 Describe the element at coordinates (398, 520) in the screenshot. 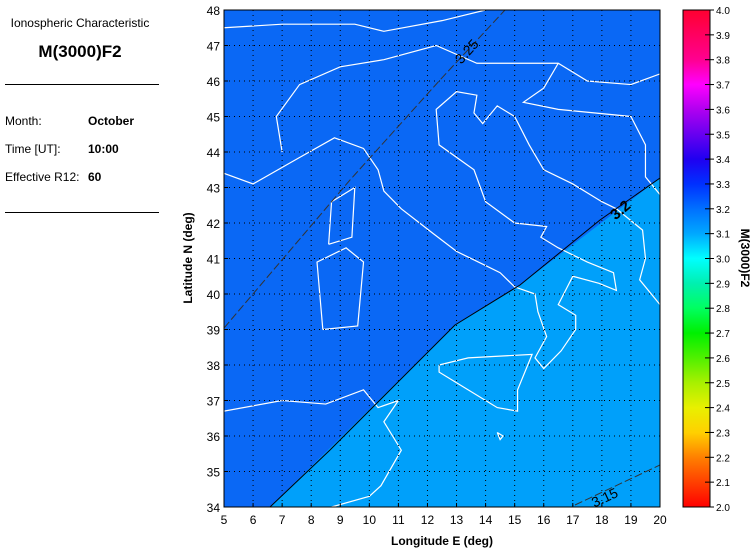

I see `x-tick-label: 11` at that location.